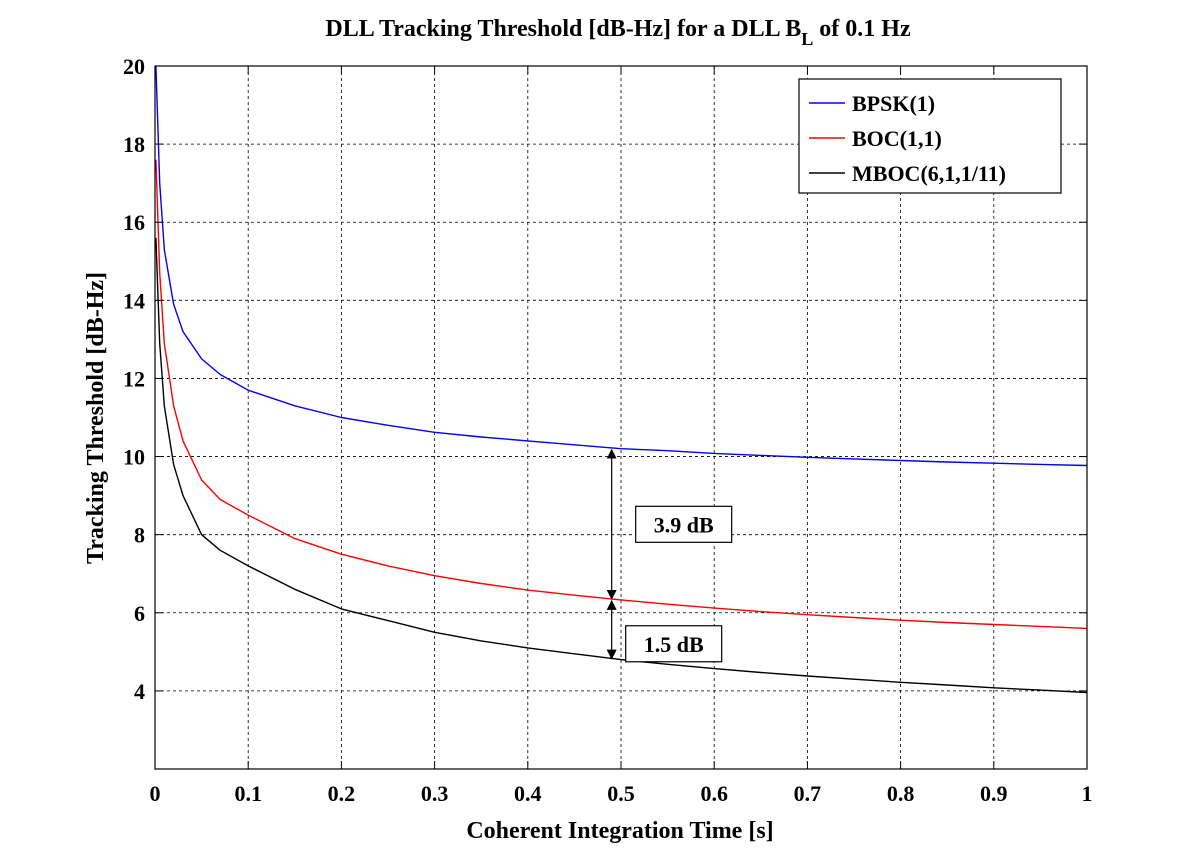  I want to click on y-tick-label: 4, so click(139, 691).